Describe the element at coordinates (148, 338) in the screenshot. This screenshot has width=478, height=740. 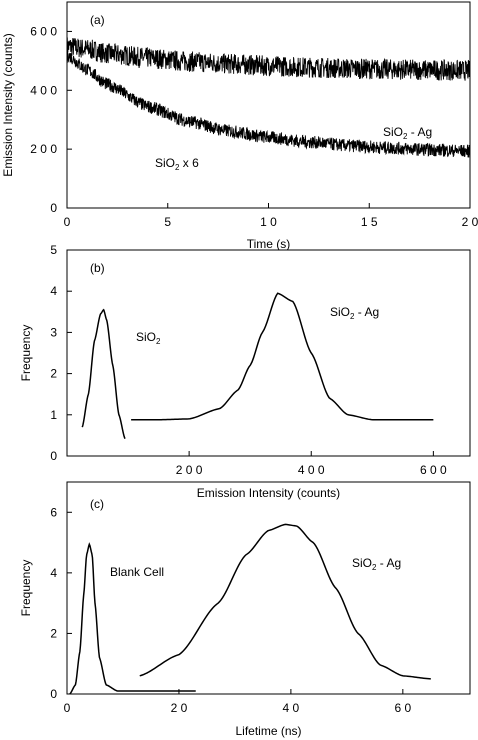
I see `series-label-1: SiO2` at that location.